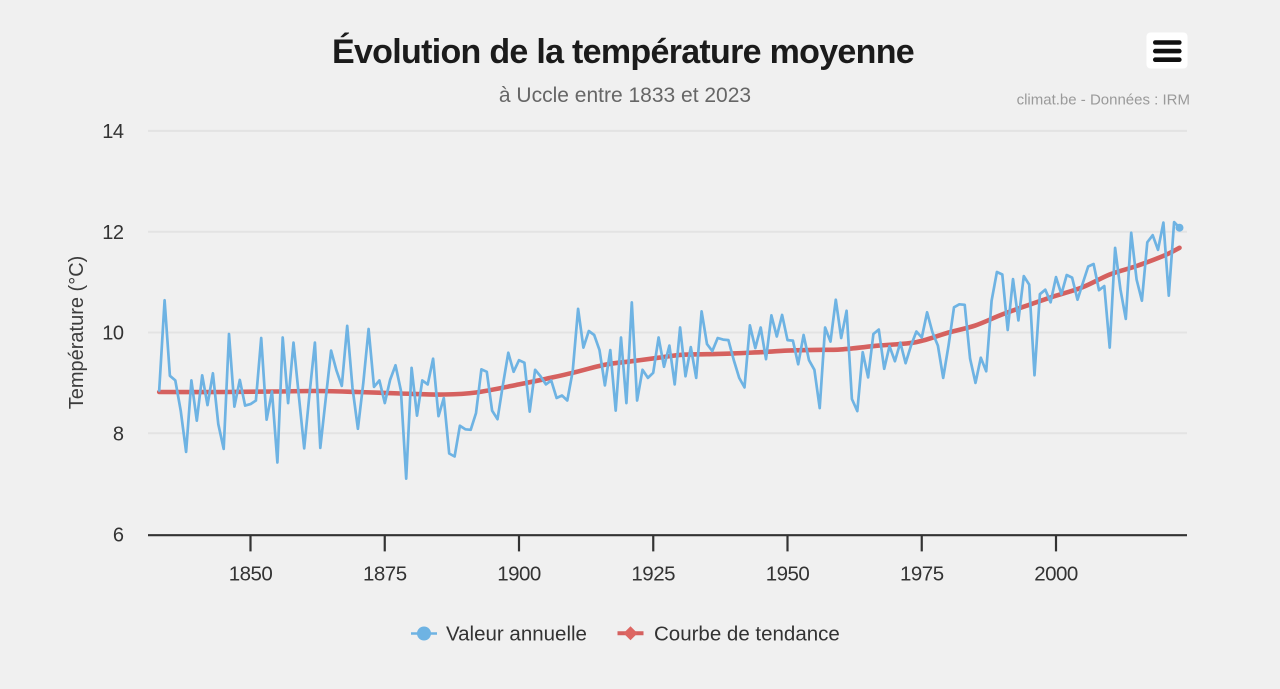  What do you see at coordinates (747, 634) in the screenshot?
I see `svg-text: Courbe de tendance` at bounding box center [747, 634].